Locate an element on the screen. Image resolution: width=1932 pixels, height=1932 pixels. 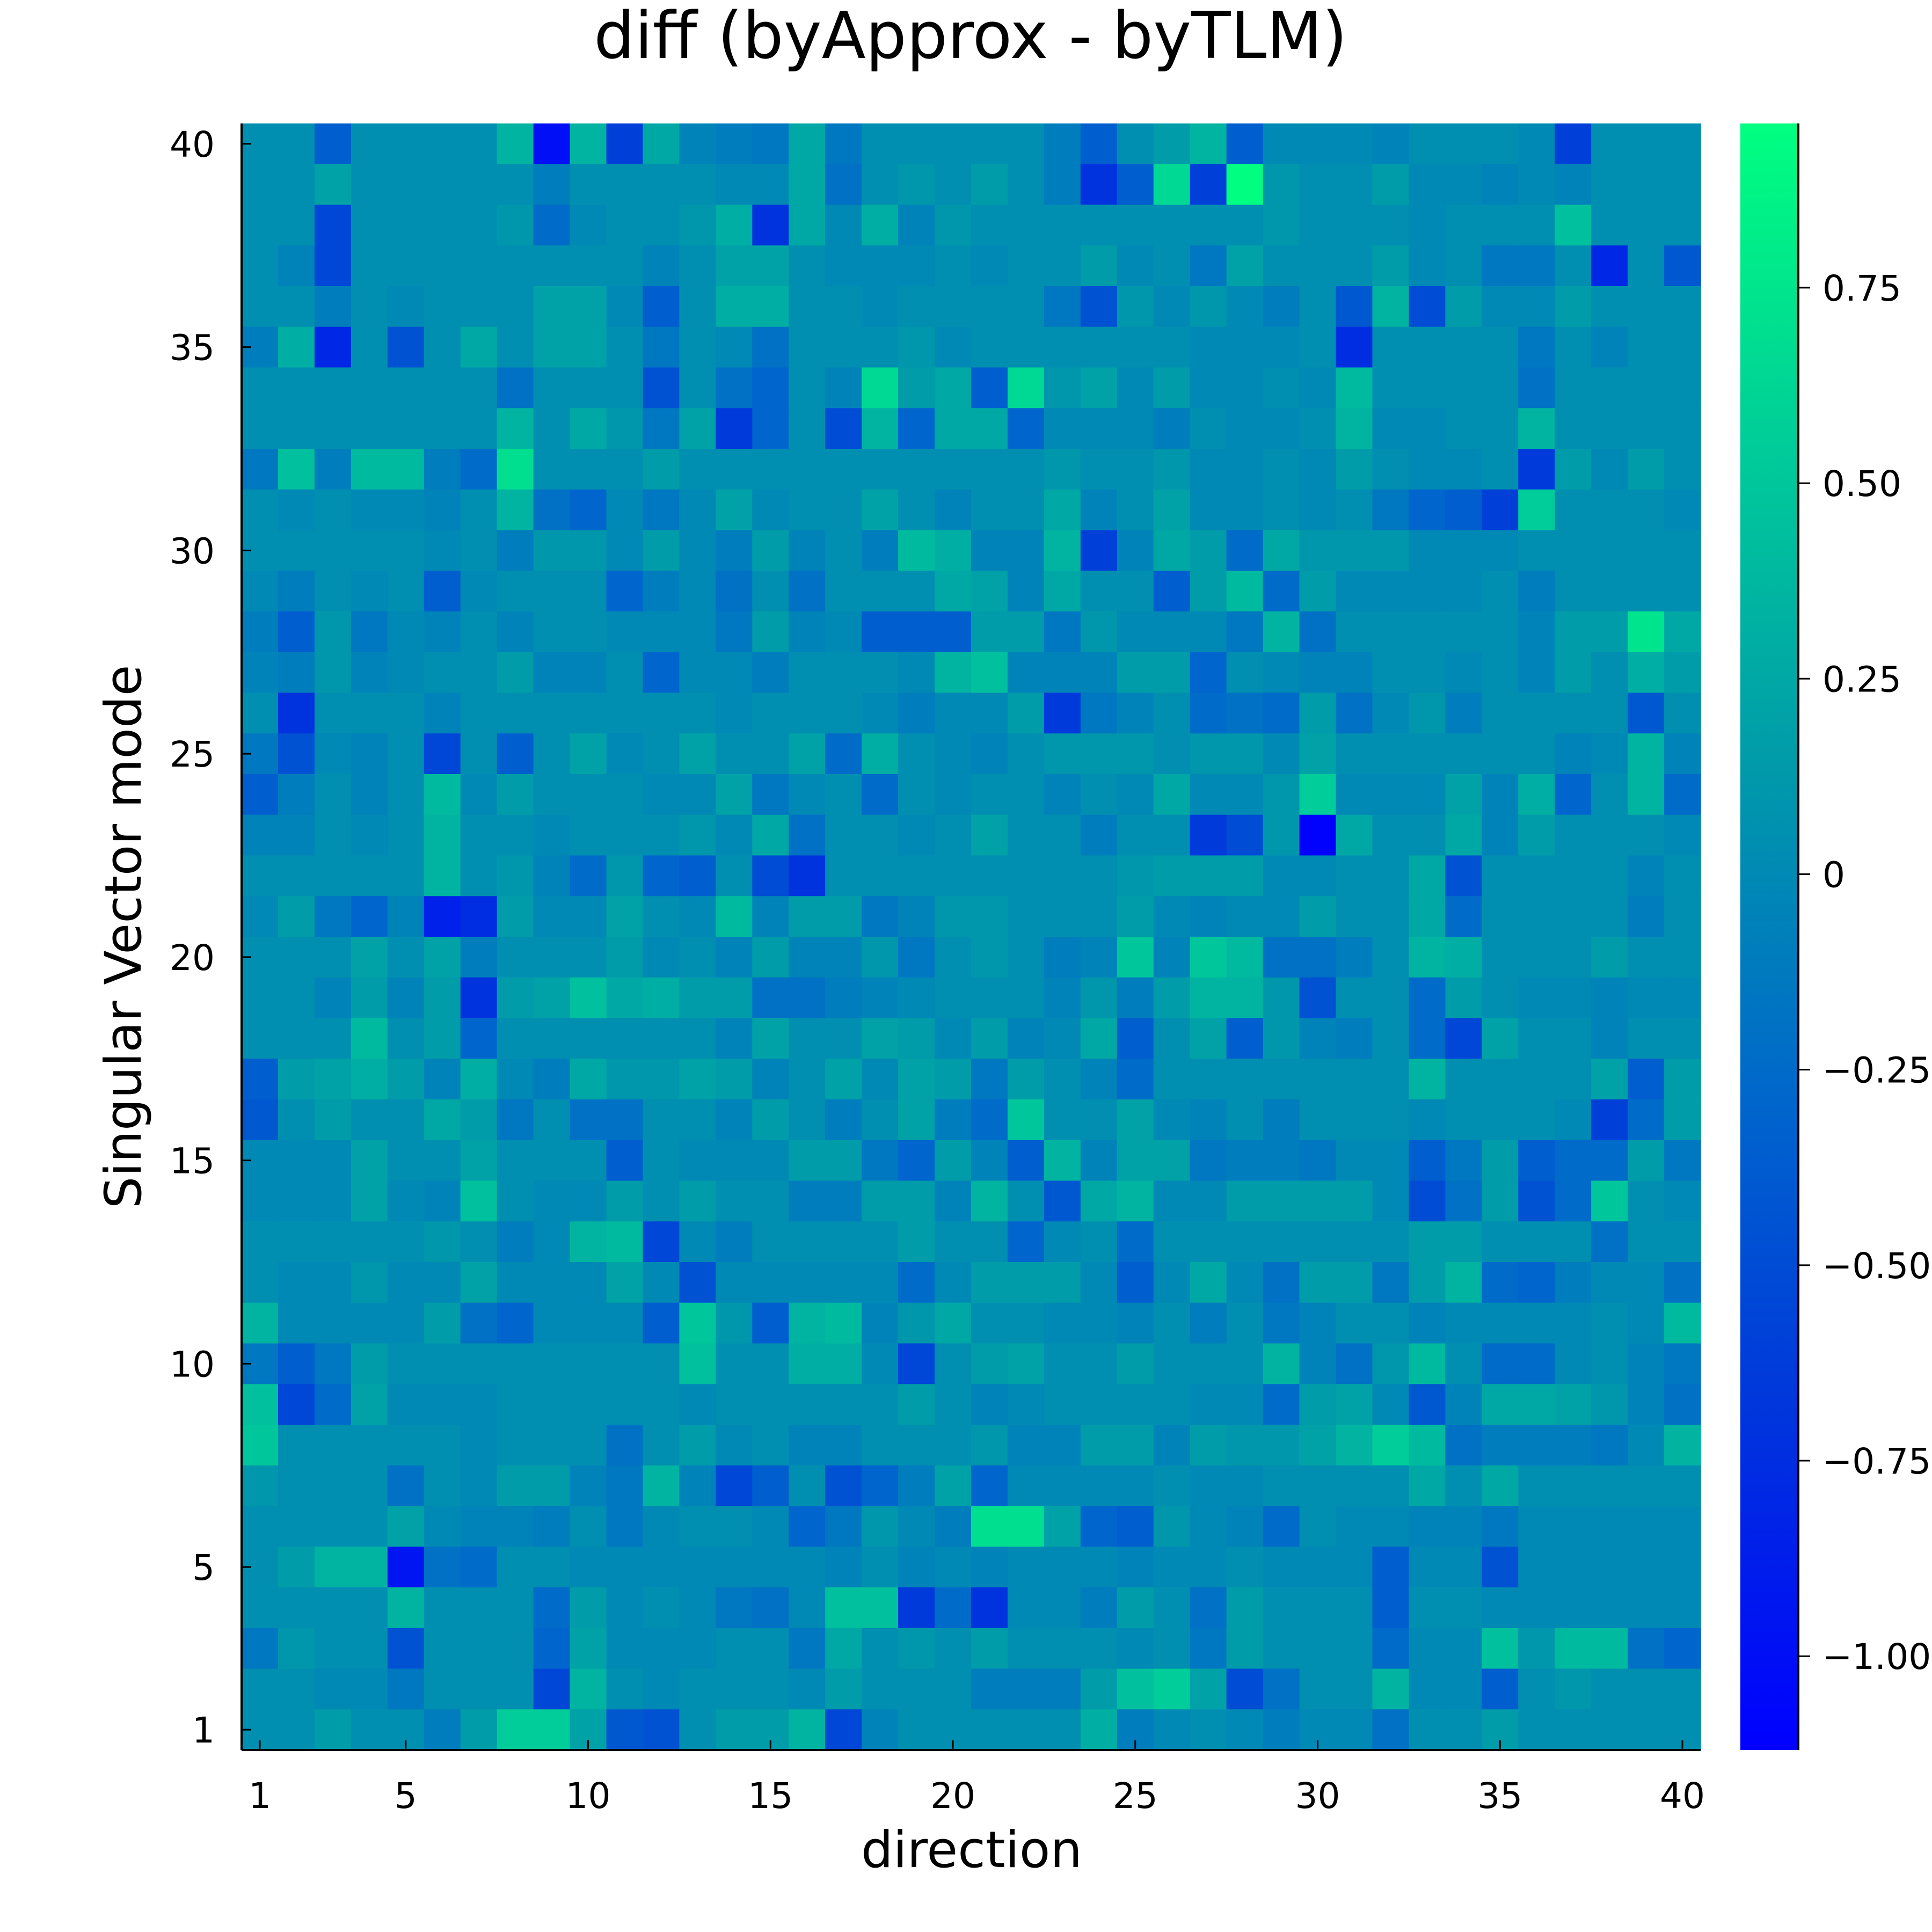
colorbar-tick-label: −0.50 is located at coordinates (1876, 1266).